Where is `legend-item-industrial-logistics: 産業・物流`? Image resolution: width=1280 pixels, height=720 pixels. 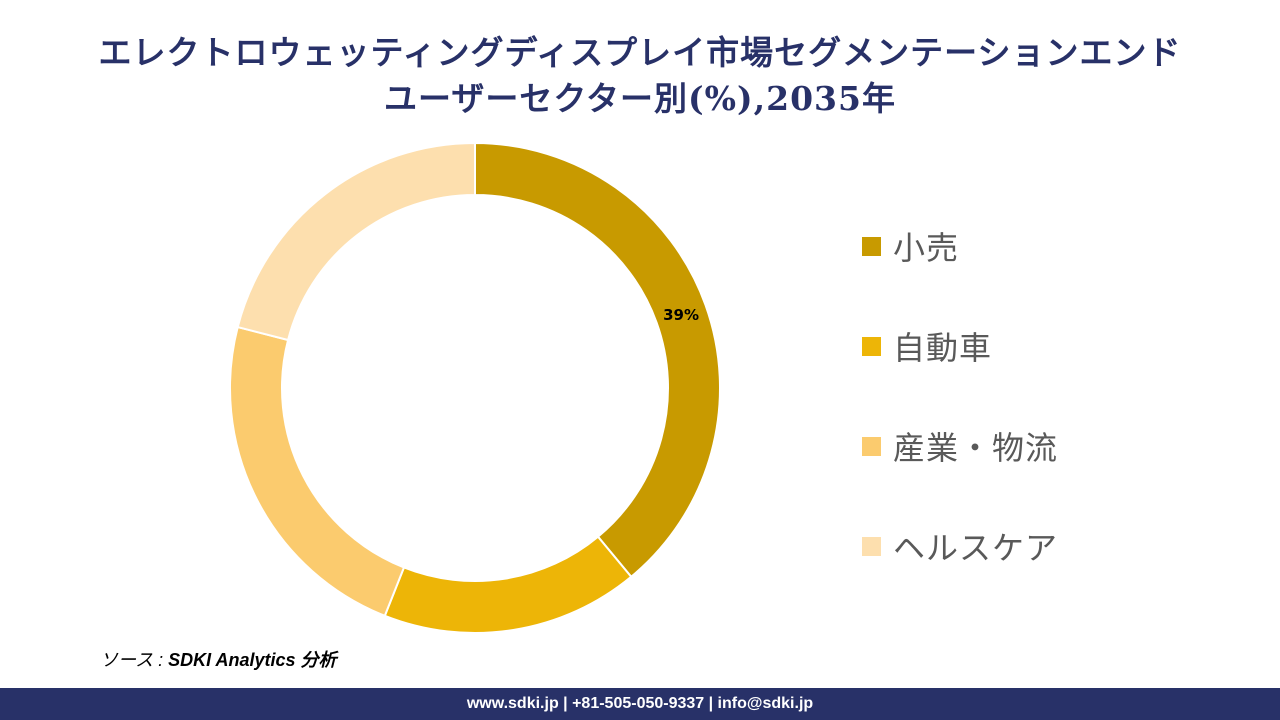 legend-item-industrial-logistics: 産業・物流 is located at coordinates (960, 446).